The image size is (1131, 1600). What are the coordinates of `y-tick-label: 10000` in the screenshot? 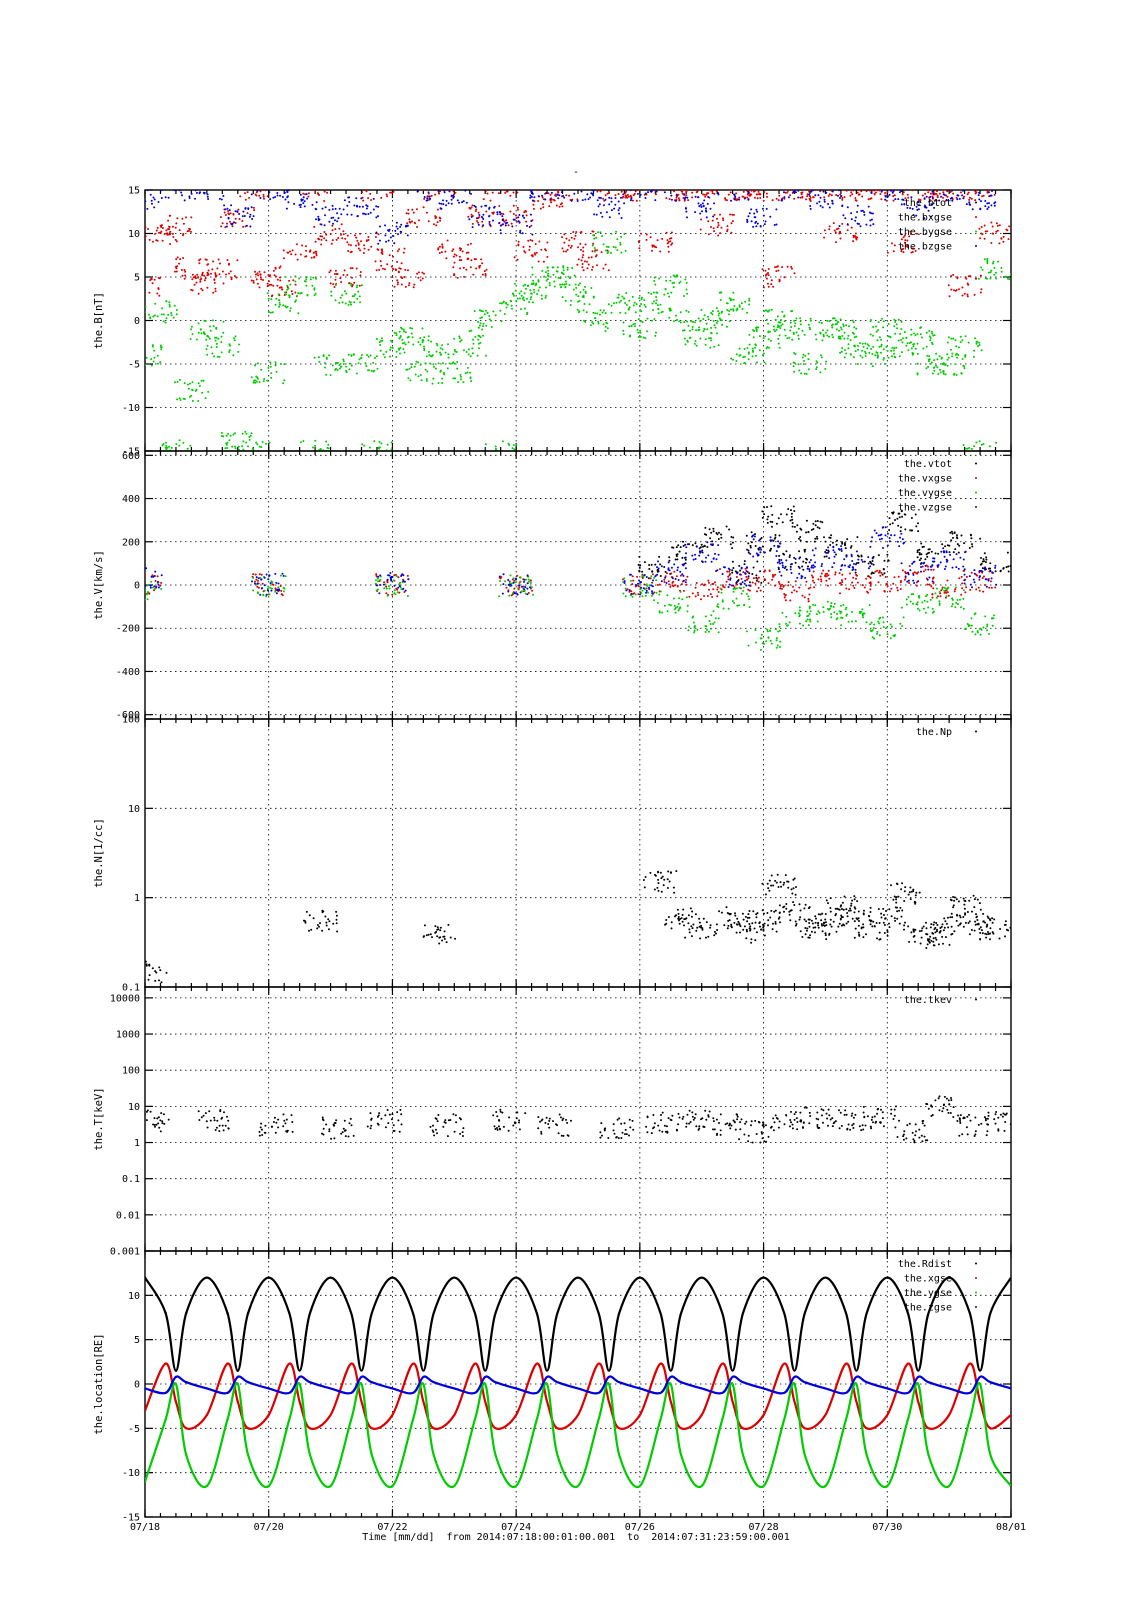 It's located at (125, 998).